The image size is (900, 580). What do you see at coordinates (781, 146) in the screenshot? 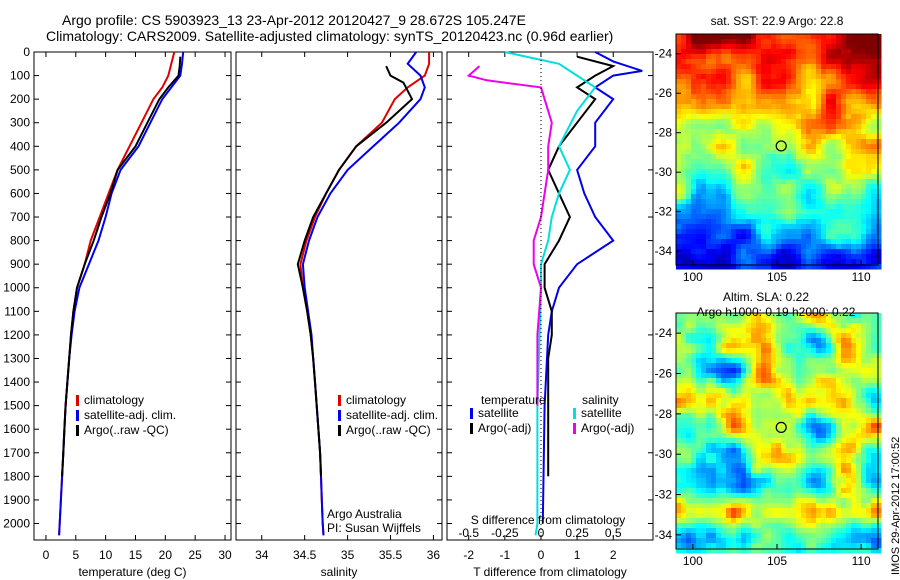
I see `sst-argo-position-marker` at bounding box center [781, 146].